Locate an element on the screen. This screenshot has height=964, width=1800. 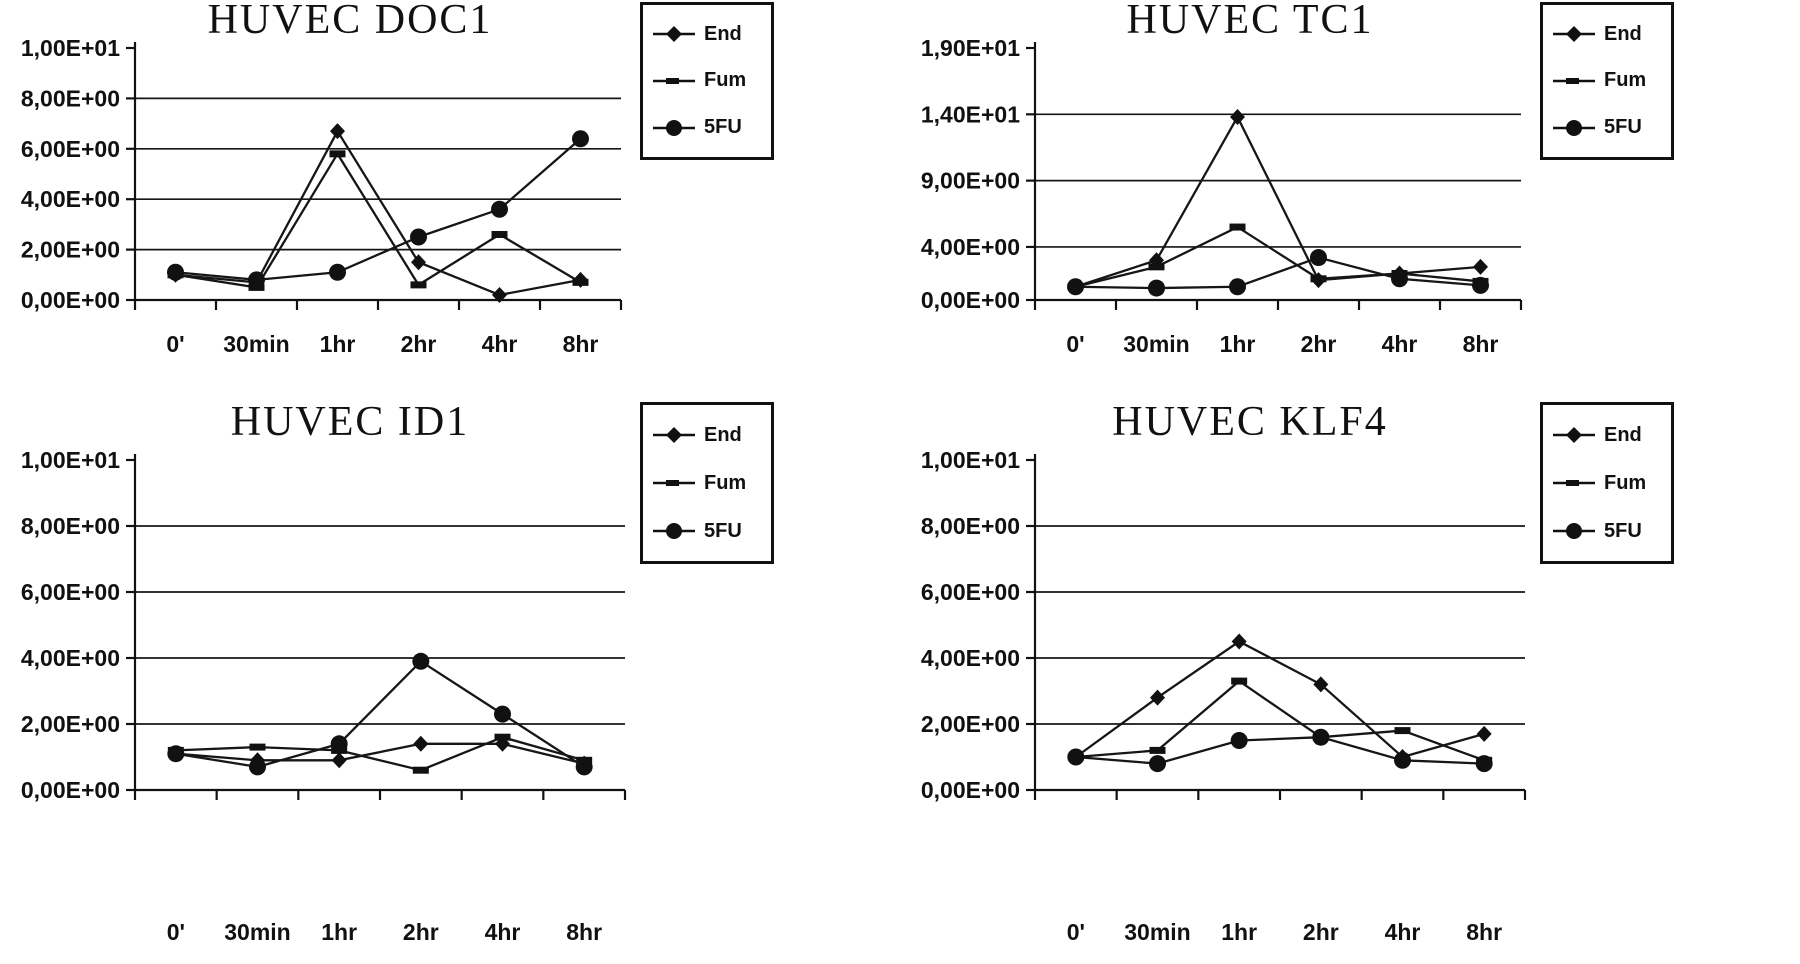
chart-title: HUVEC DOC1 is located at coordinates (350, 21).